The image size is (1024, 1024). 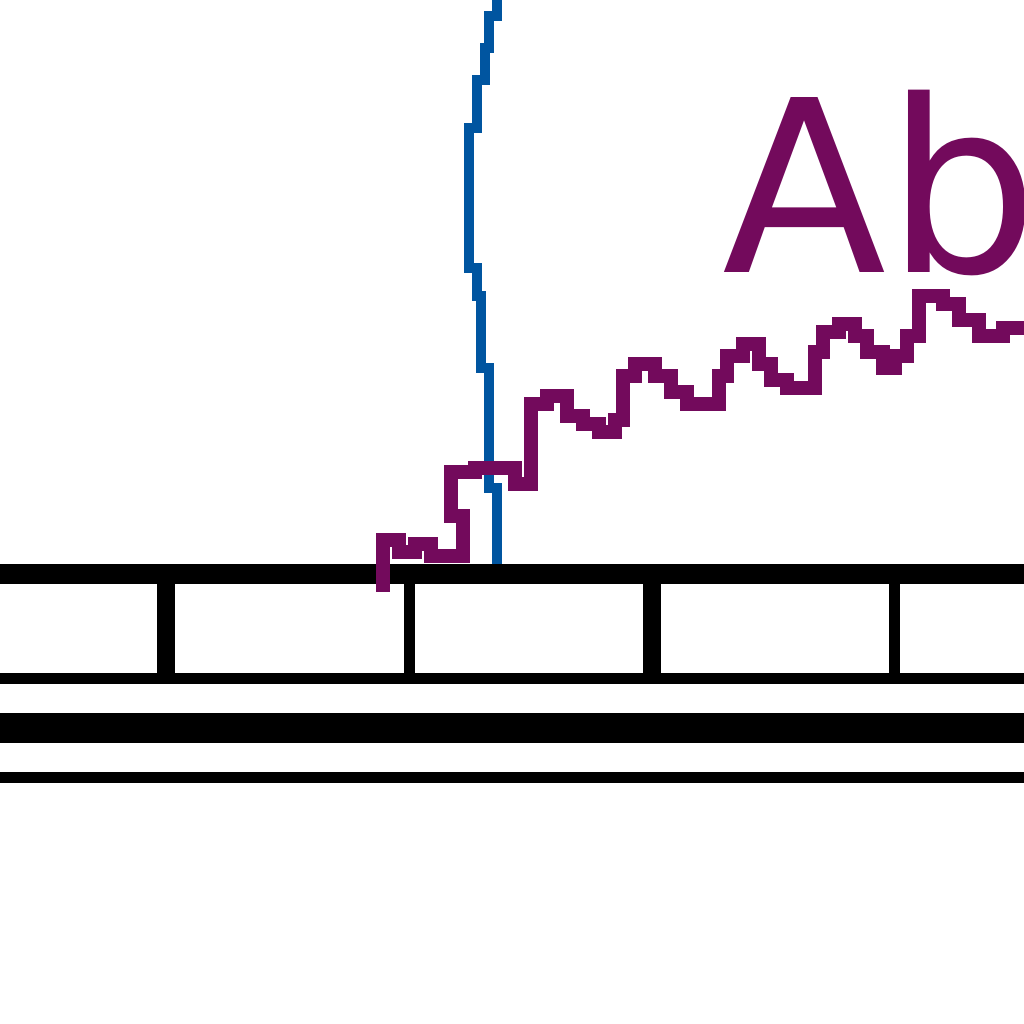 I want to click on signature-letters: Ab, so click(x=873, y=189).